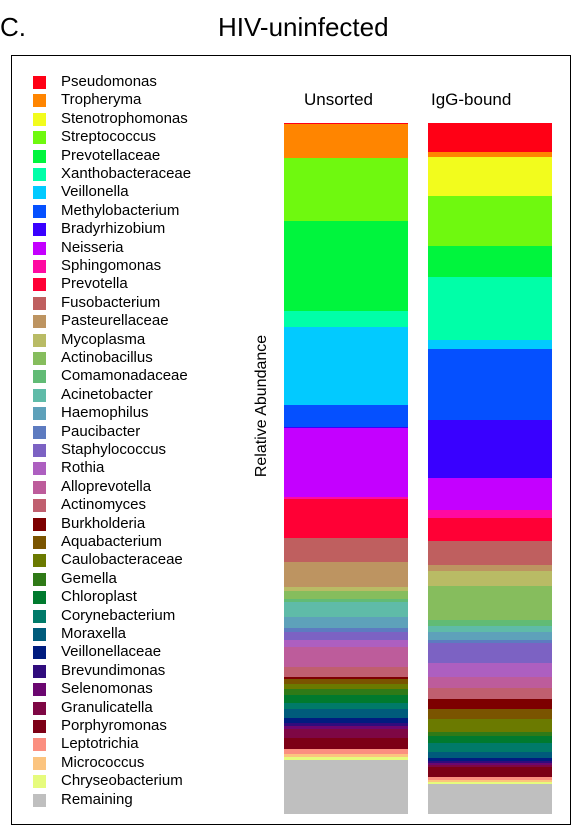 Image resolution: width=577 pixels, height=825 pixels. Describe the element at coordinates (163, 560) in the screenshot. I see `legend-item: Caulobacteraceae` at that location.